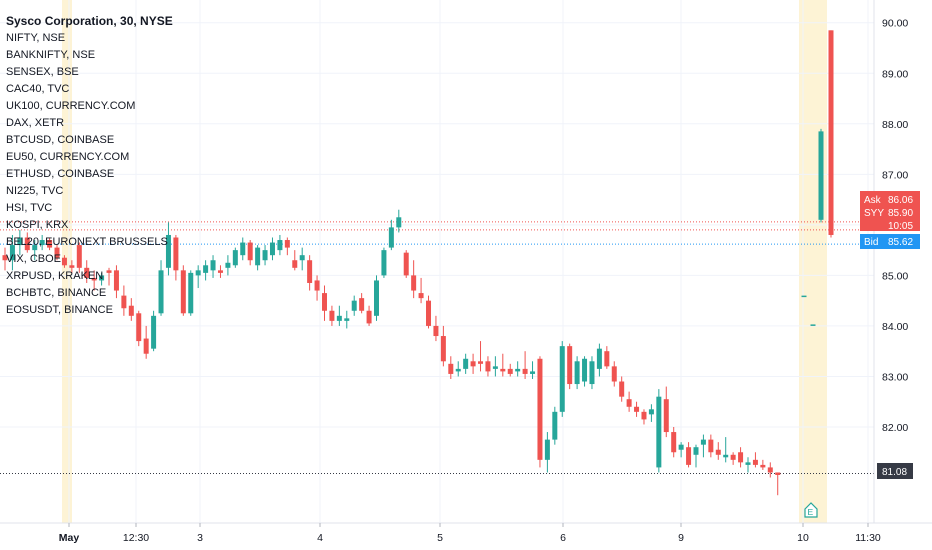 The width and height of the screenshot is (932, 550). What do you see at coordinates (35, 123) in the screenshot?
I see `symbol-item: DAX, XETR` at bounding box center [35, 123].